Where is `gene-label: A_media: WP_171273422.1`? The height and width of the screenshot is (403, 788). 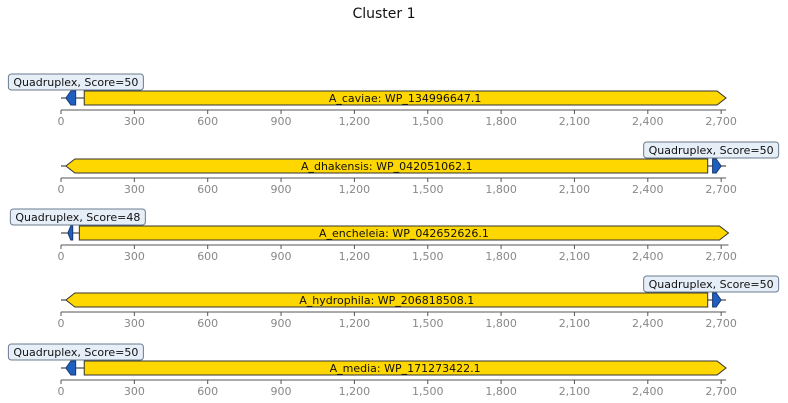 gene-label: A_media: WP_171273422.1 is located at coordinates (405, 368).